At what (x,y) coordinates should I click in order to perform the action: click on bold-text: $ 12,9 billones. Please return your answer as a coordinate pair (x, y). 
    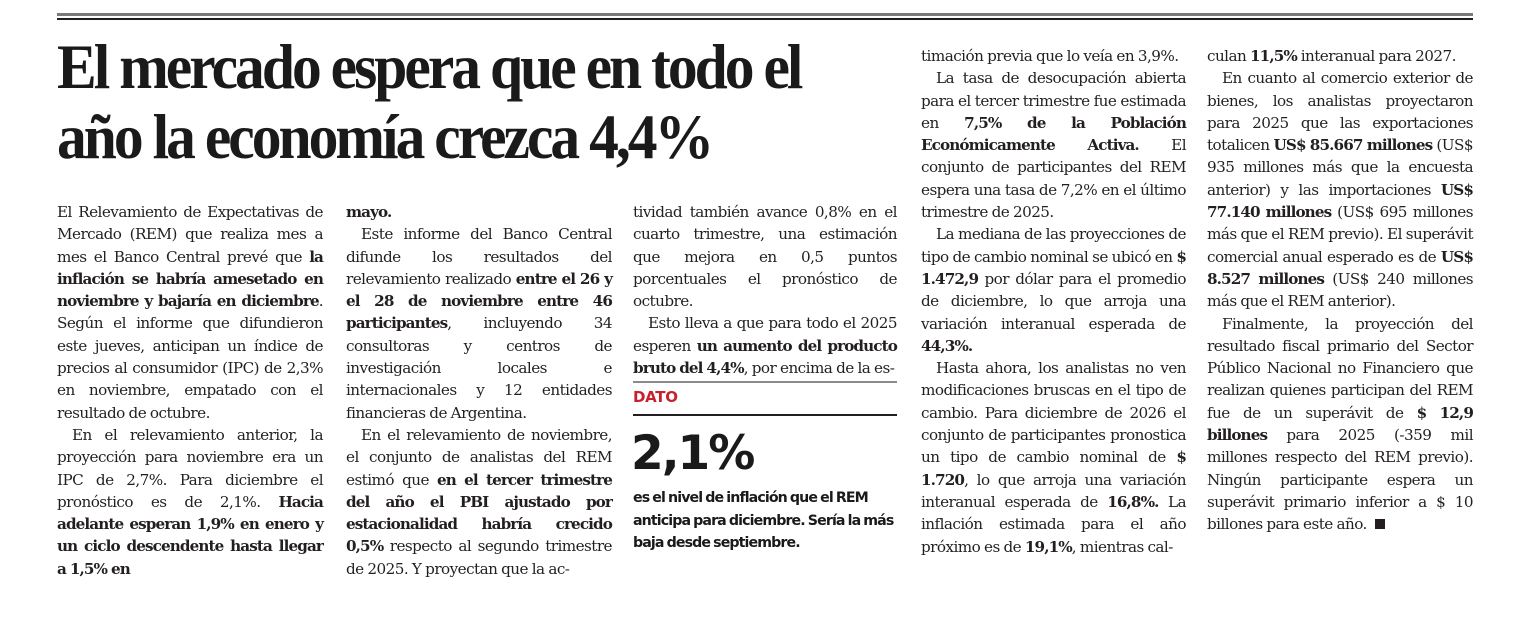
    Looking at the image, I should click on (1340, 424).